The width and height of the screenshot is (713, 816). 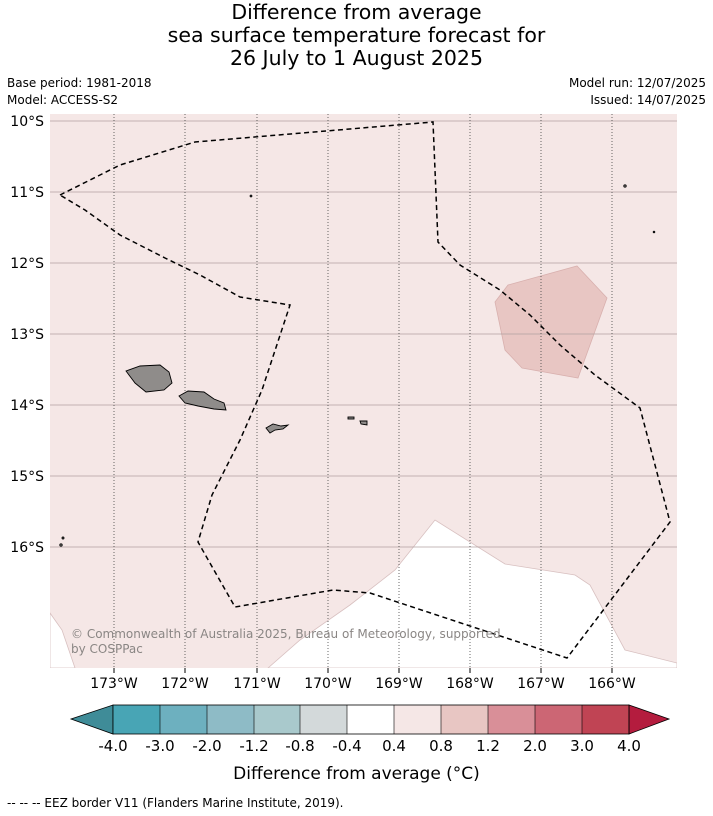 What do you see at coordinates (27, 477) in the screenshot?
I see `lat-label-15s: 15°S` at bounding box center [27, 477].